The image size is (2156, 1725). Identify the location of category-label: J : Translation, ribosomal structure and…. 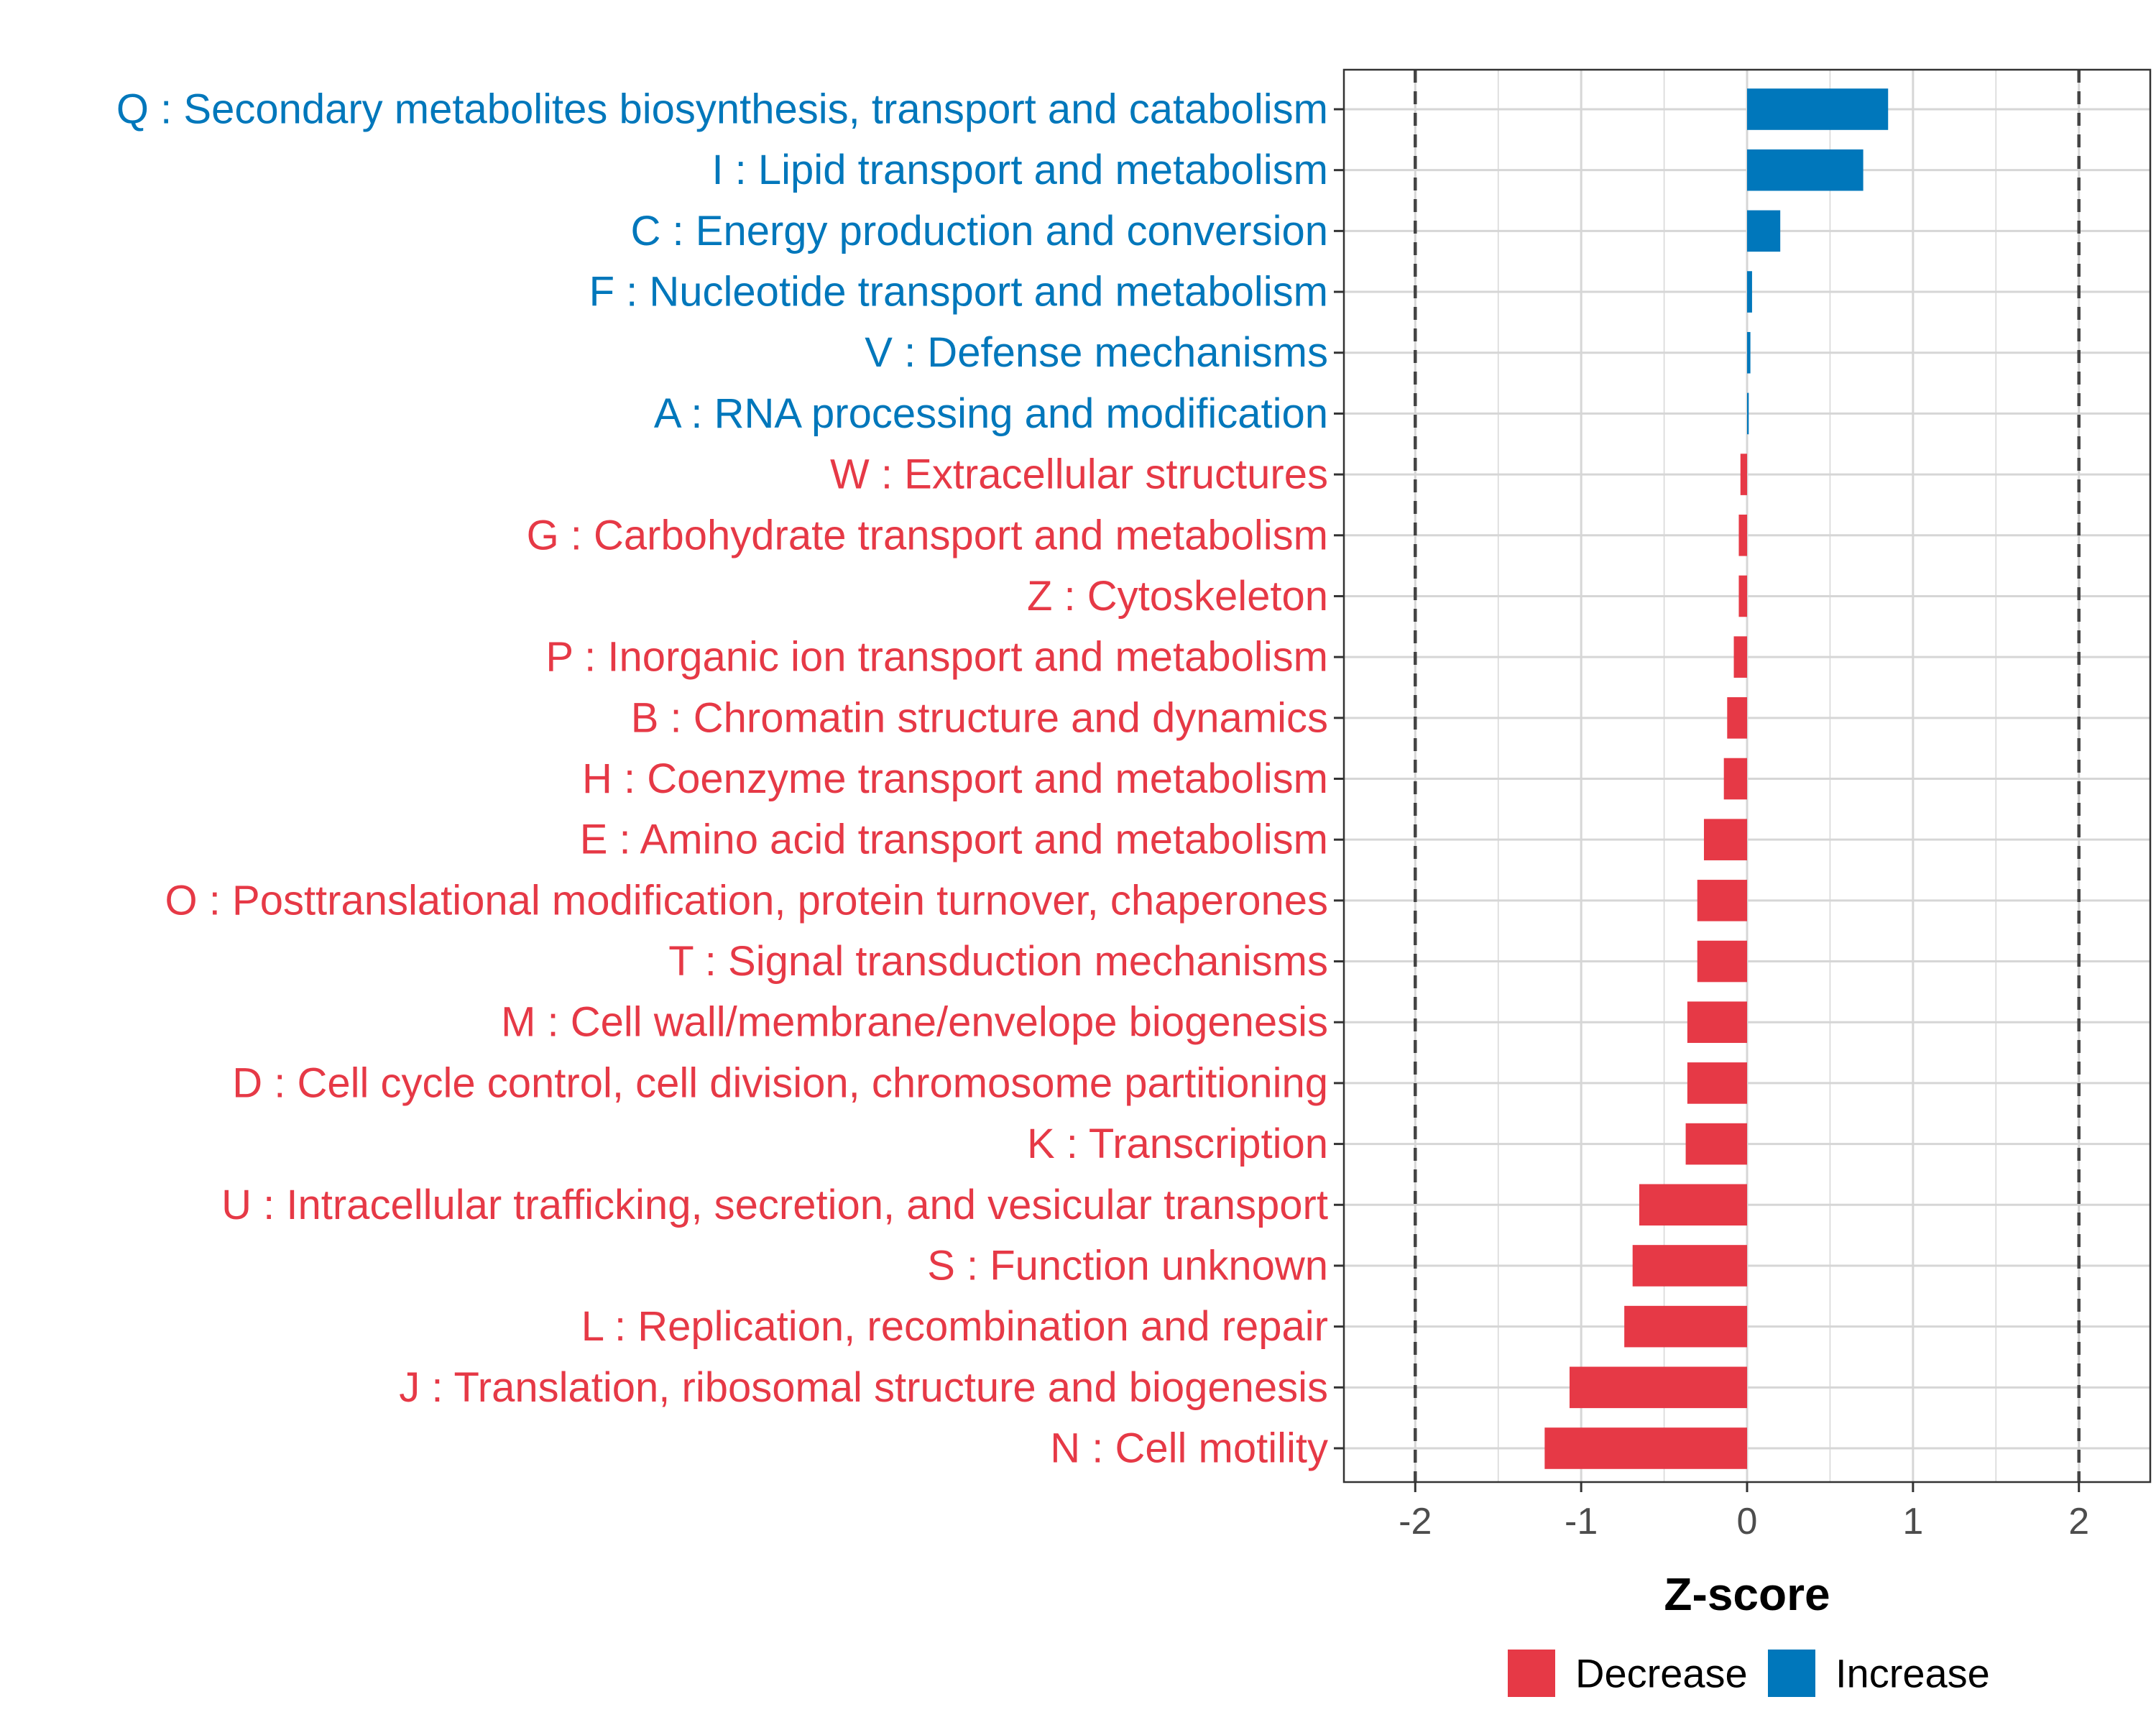
(864, 1387).